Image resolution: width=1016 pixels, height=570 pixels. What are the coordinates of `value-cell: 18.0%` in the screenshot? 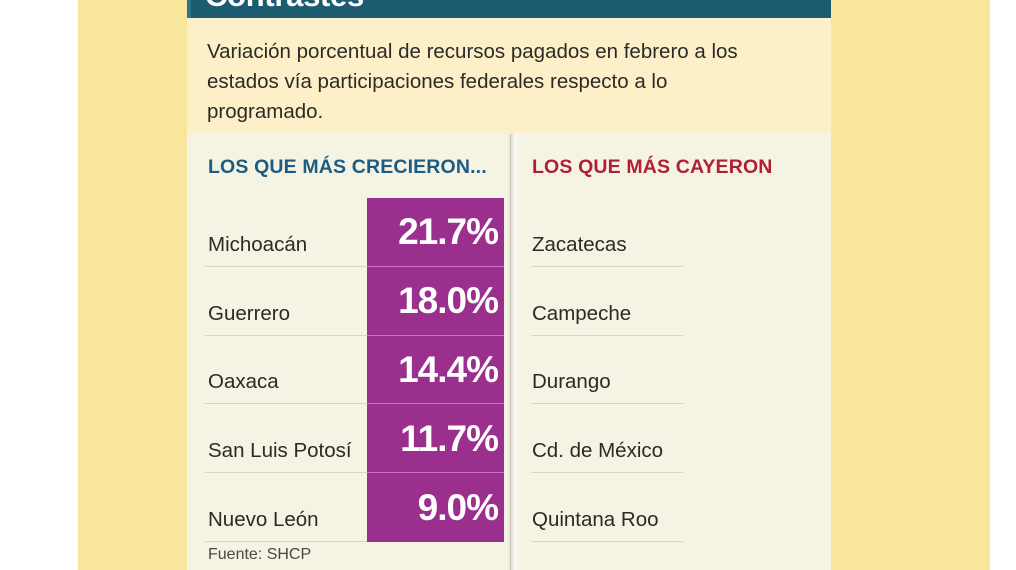 It's located at (435, 301).